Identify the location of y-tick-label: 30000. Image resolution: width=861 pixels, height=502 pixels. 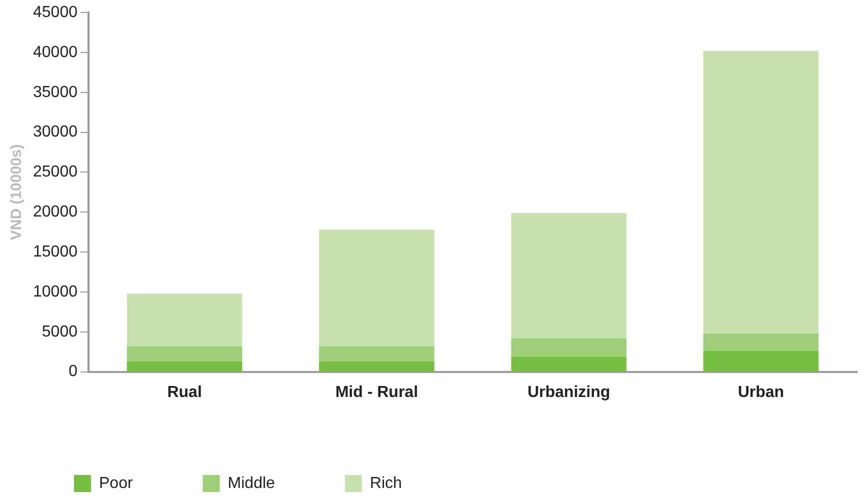
(55, 132).